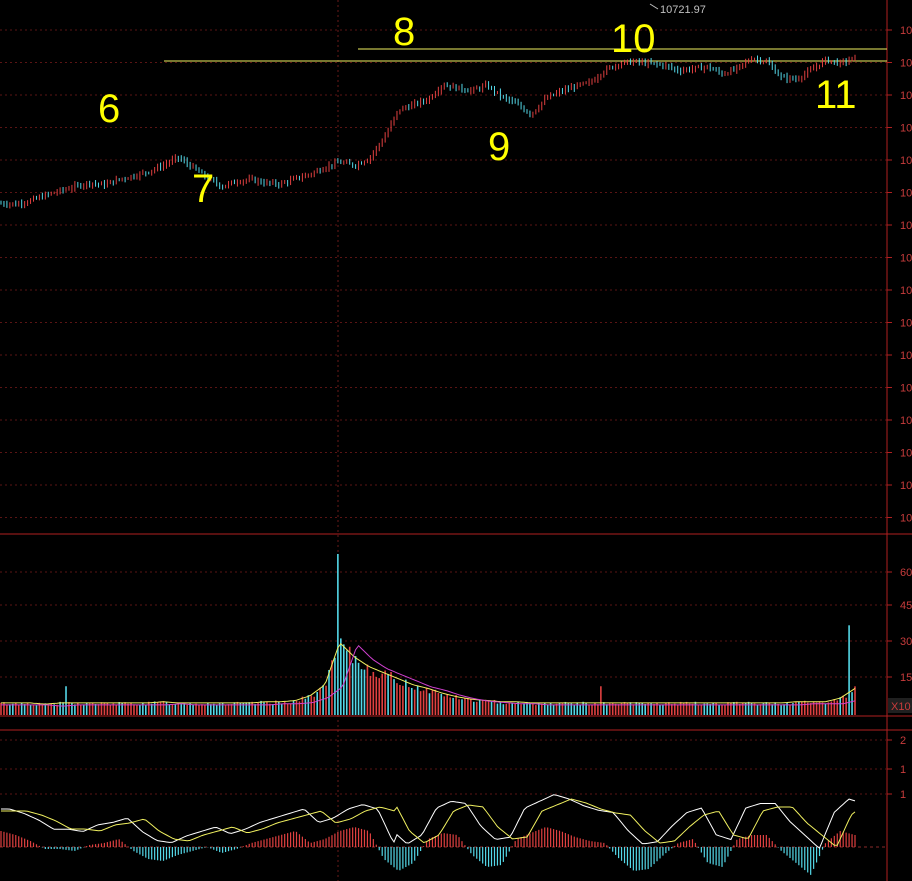 The width and height of the screenshot is (912, 881). Describe the element at coordinates (906, 642) in the screenshot. I see `volume-axis-tick-label: 30` at that location.